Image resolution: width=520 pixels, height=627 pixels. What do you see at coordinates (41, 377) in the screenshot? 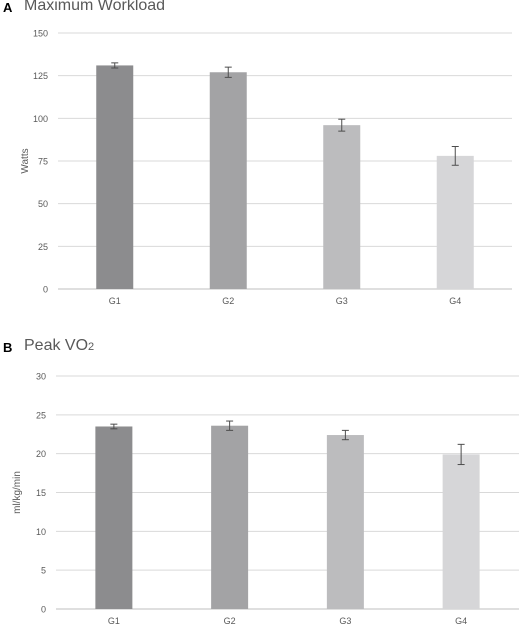
I see `y-tick-label: 30` at bounding box center [41, 377].